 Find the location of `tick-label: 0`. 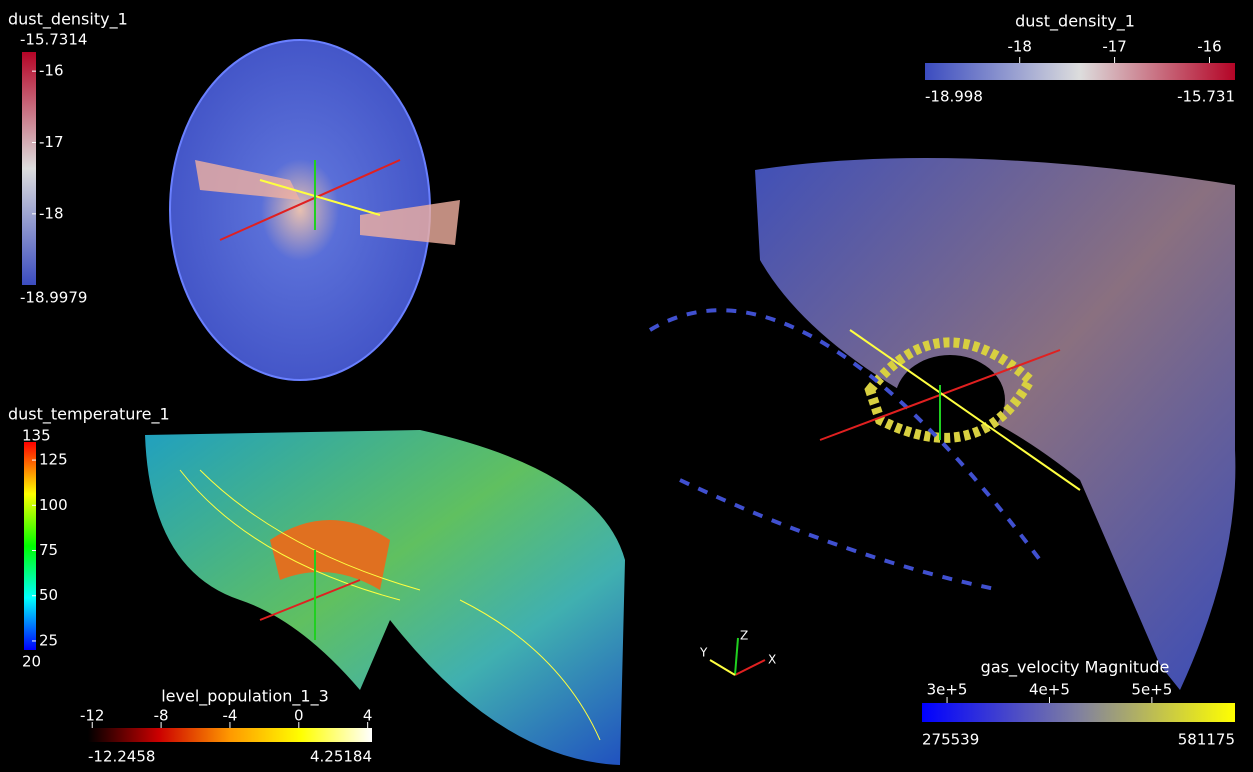

tick-label: 0 is located at coordinates (299, 716).